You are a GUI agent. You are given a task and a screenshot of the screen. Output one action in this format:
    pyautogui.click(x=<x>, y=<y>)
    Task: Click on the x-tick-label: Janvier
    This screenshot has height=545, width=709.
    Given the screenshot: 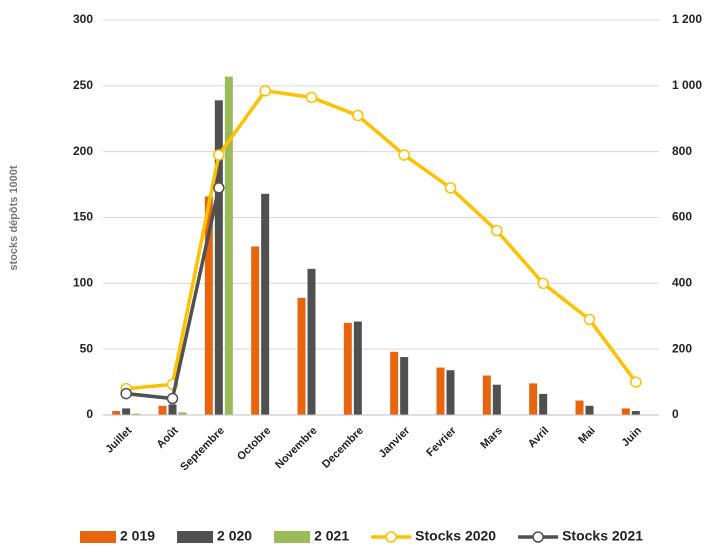 What is the action you would take?
    pyautogui.click(x=395, y=442)
    